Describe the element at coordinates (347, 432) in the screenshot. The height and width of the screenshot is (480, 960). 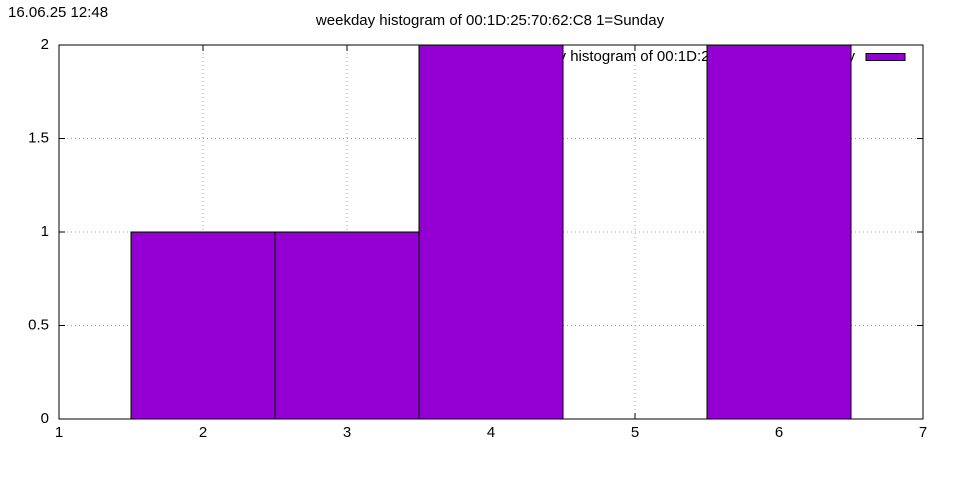
I see `x-tick-label: 3` at that location.